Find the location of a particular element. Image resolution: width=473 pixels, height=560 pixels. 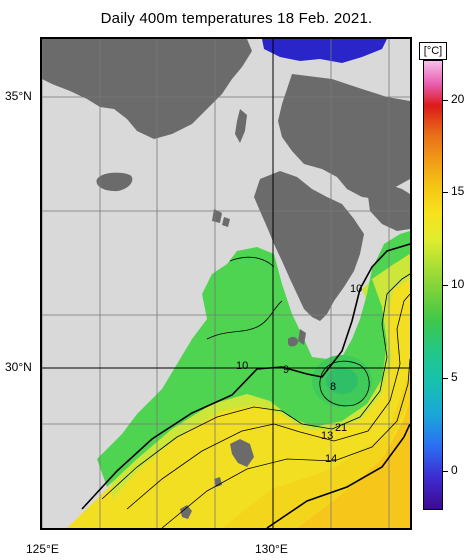

contour-label: 14 is located at coordinates (331, 459).